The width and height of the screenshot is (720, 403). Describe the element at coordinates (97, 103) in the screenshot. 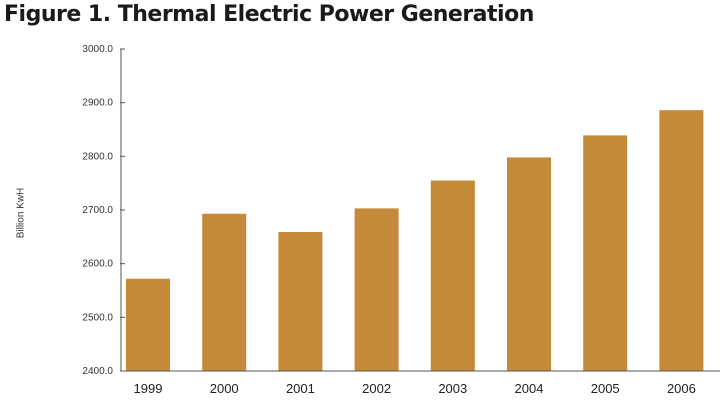

I see `y-tick-label: 2900.0` at that location.